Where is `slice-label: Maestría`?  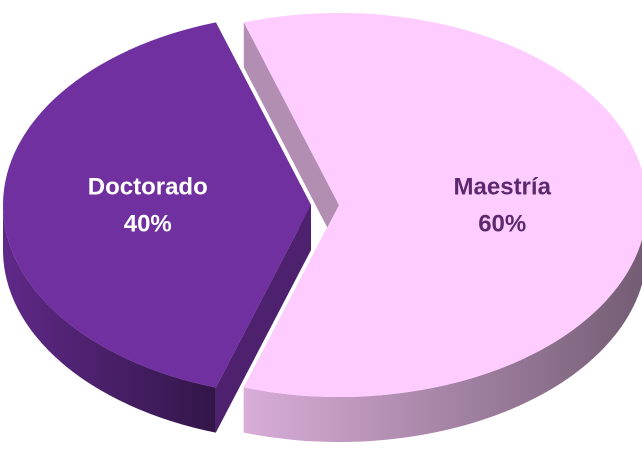 slice-label: Maestría is located at coordinates (503, 186).